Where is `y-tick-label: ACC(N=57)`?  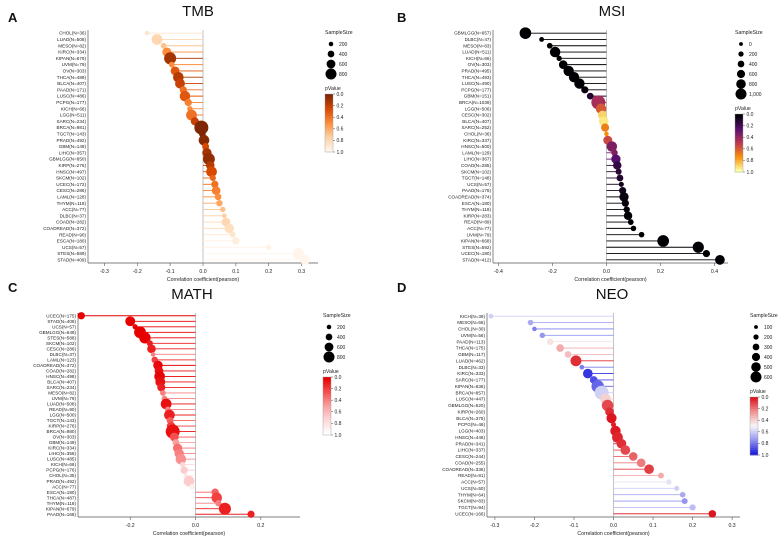
y-tick-label: ACC(N=57) is located at coordinates (473, 482).